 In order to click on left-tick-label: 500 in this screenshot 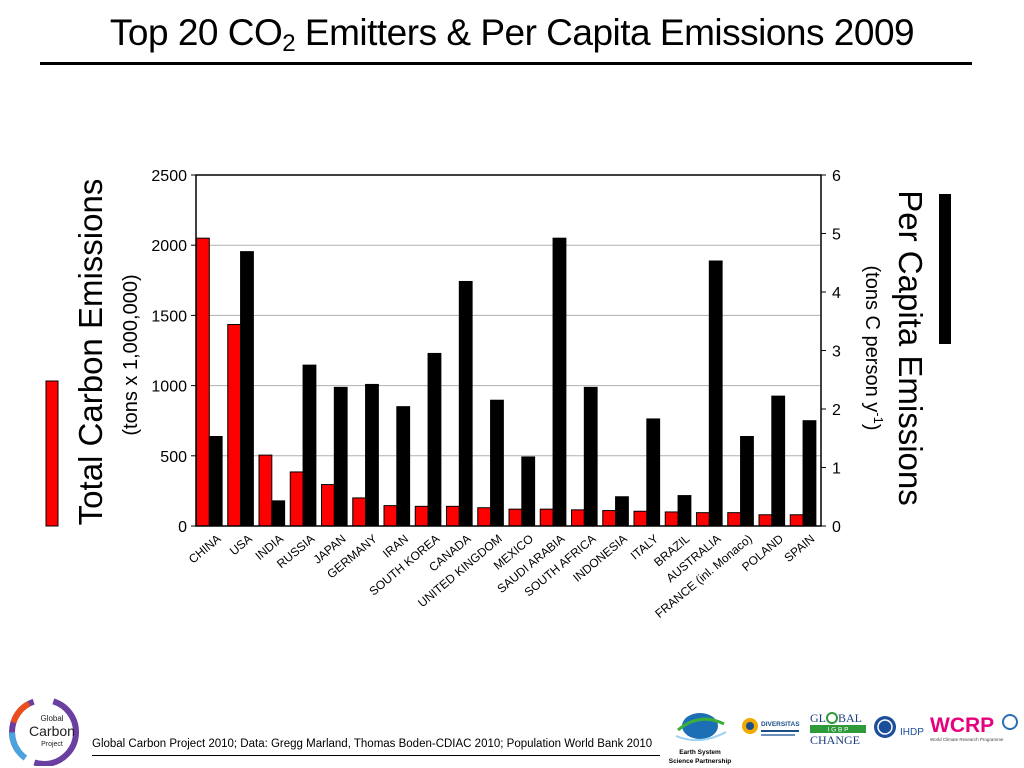, I will do `click(173, 457)`.